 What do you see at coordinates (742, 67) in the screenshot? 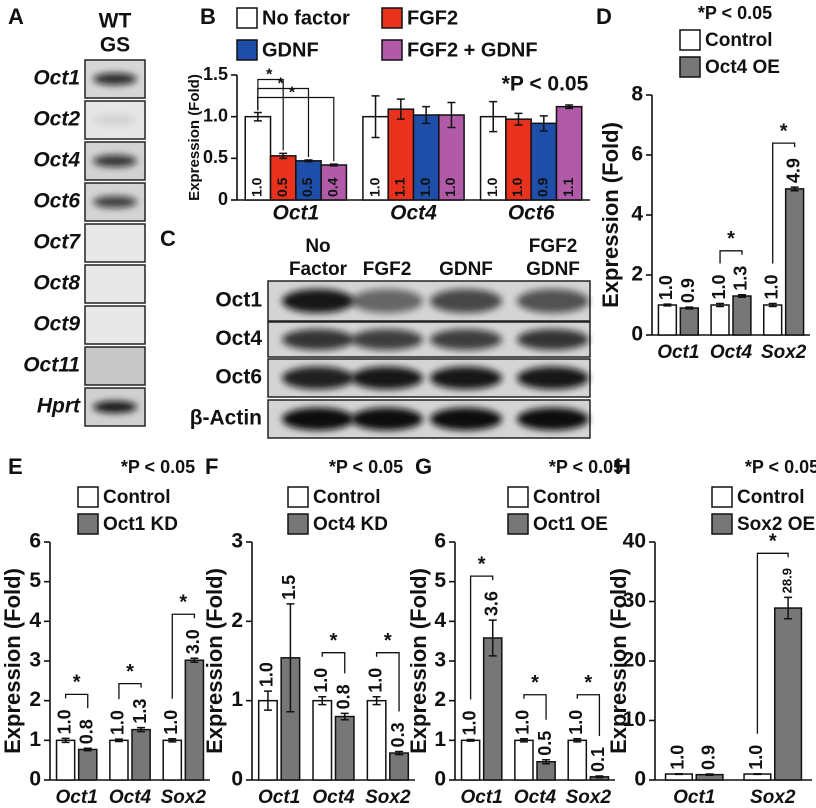
I see `legend-label: Oct4 OE` at bounding box center [742, 67].